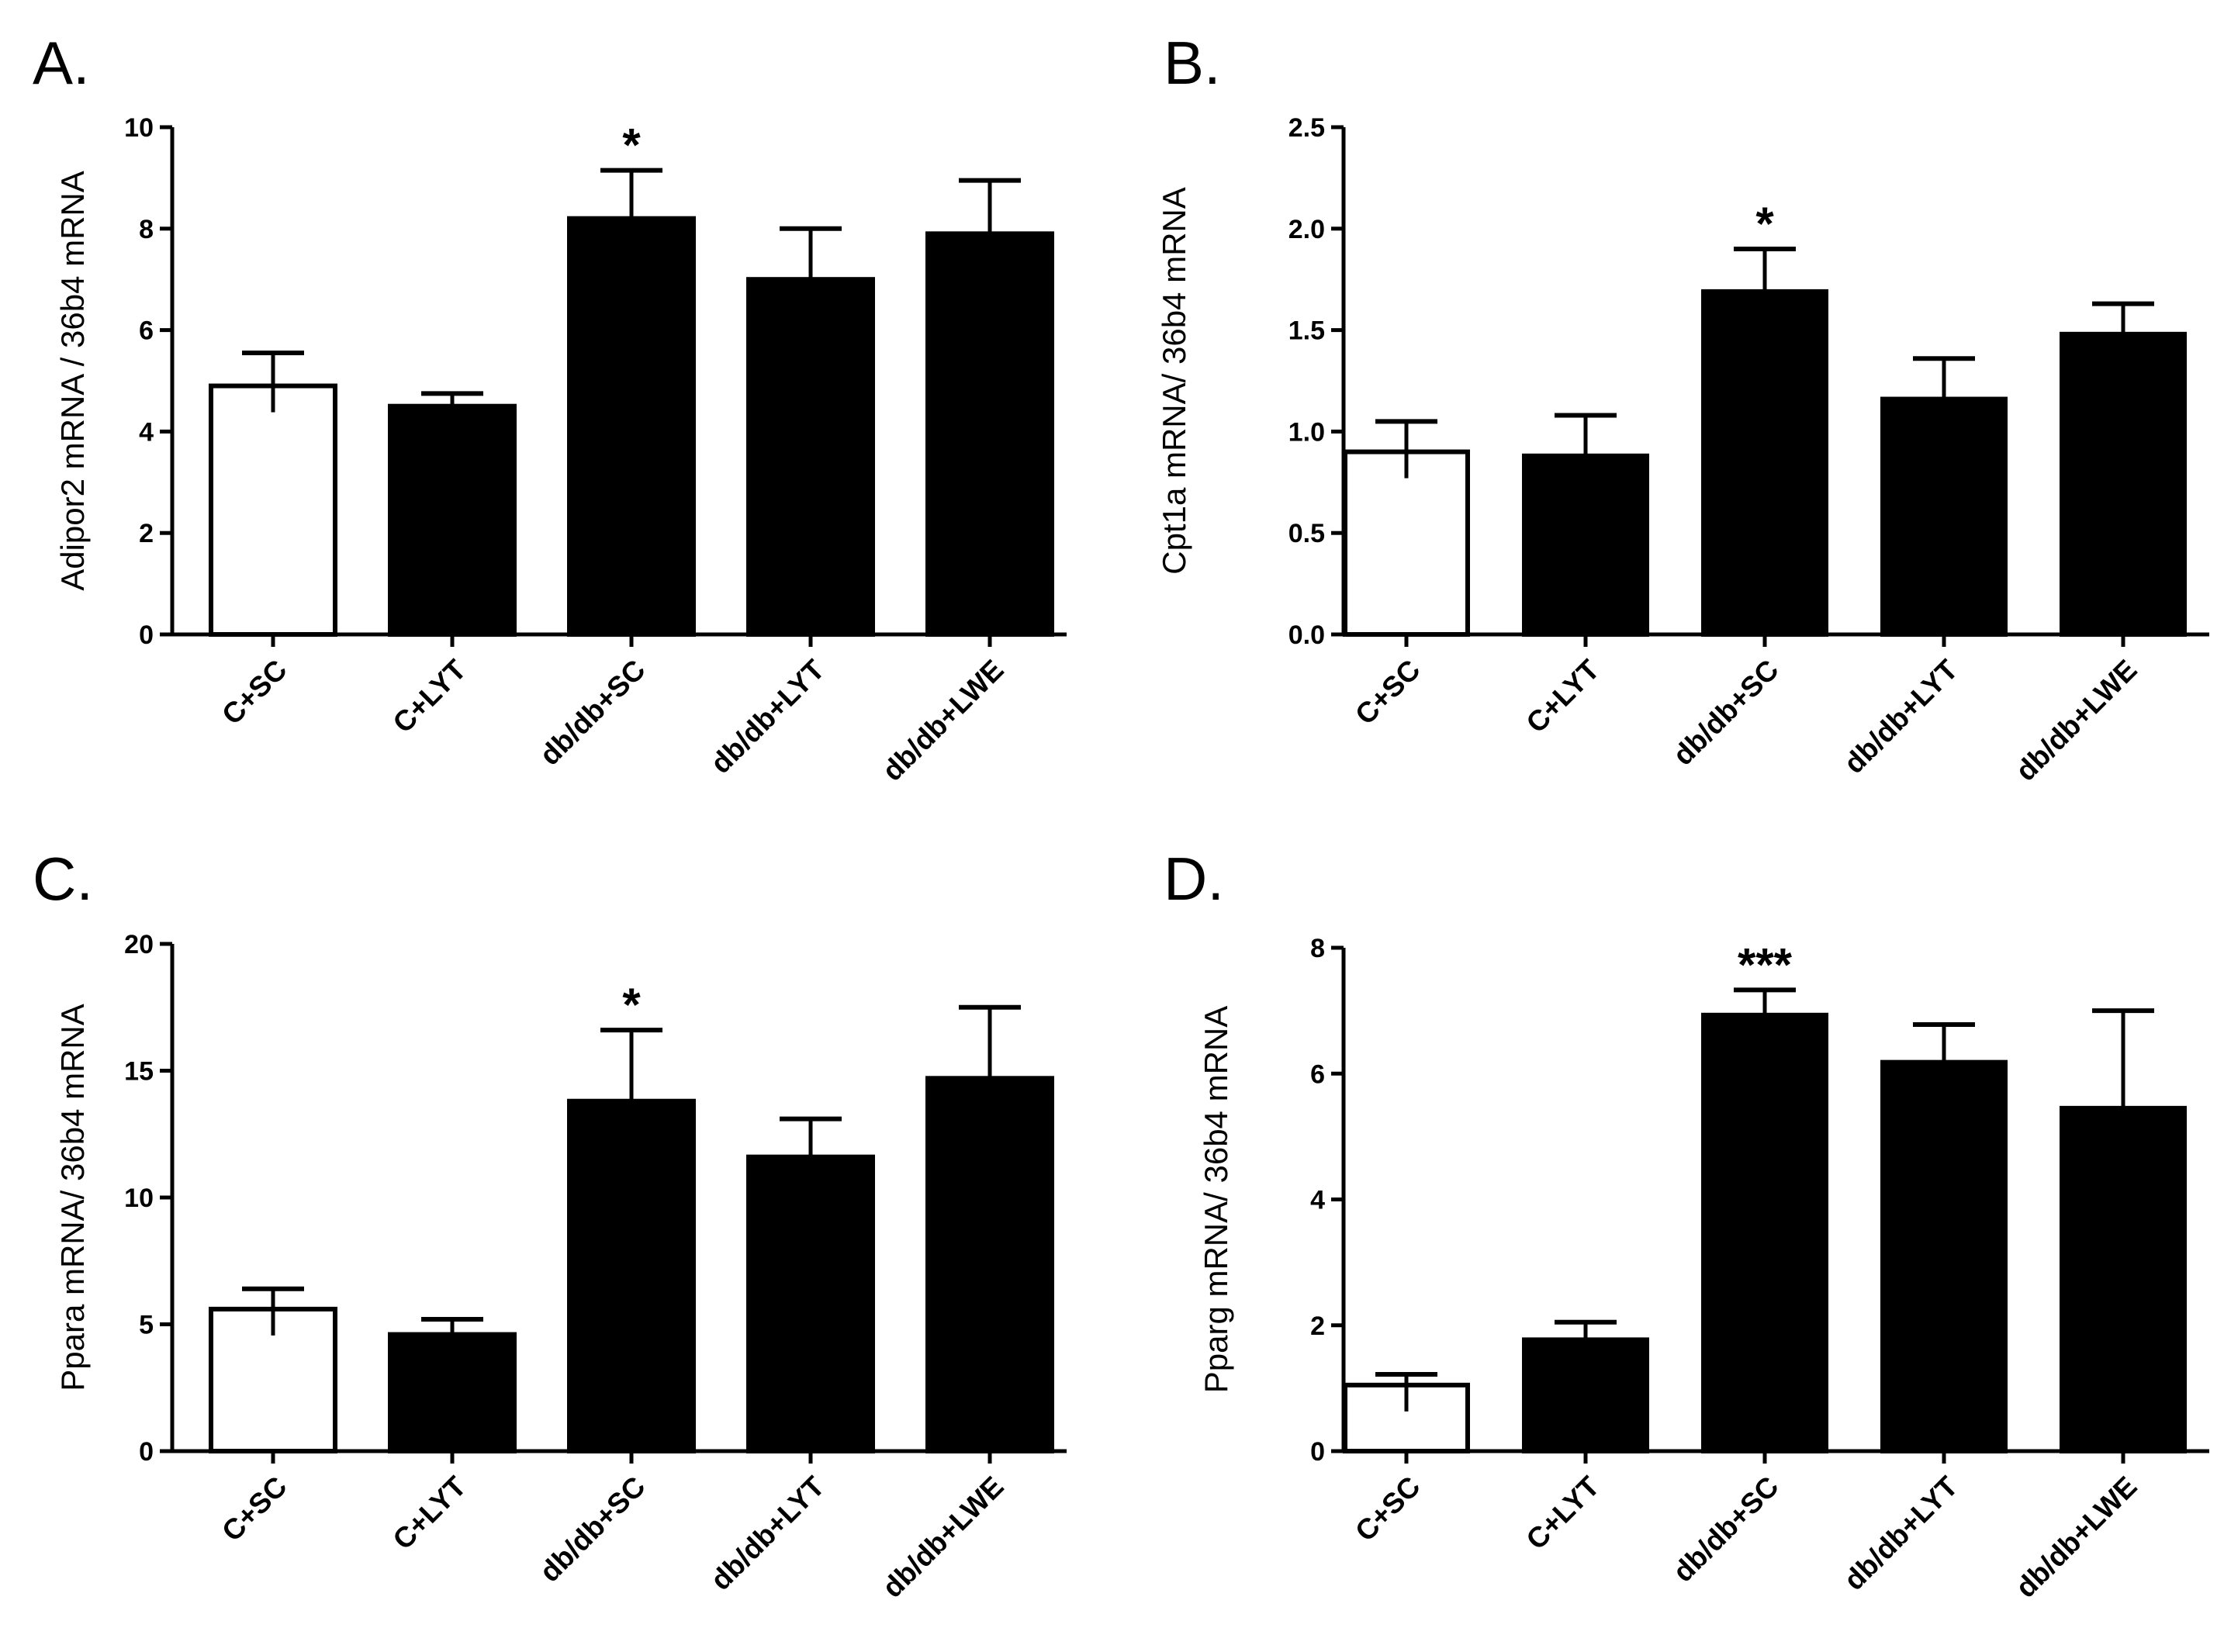  What do you see at coordinates (1306, 331) in the screenshot?
I see `y-tick-label: 1.5` at bounding box center [1306, 331].